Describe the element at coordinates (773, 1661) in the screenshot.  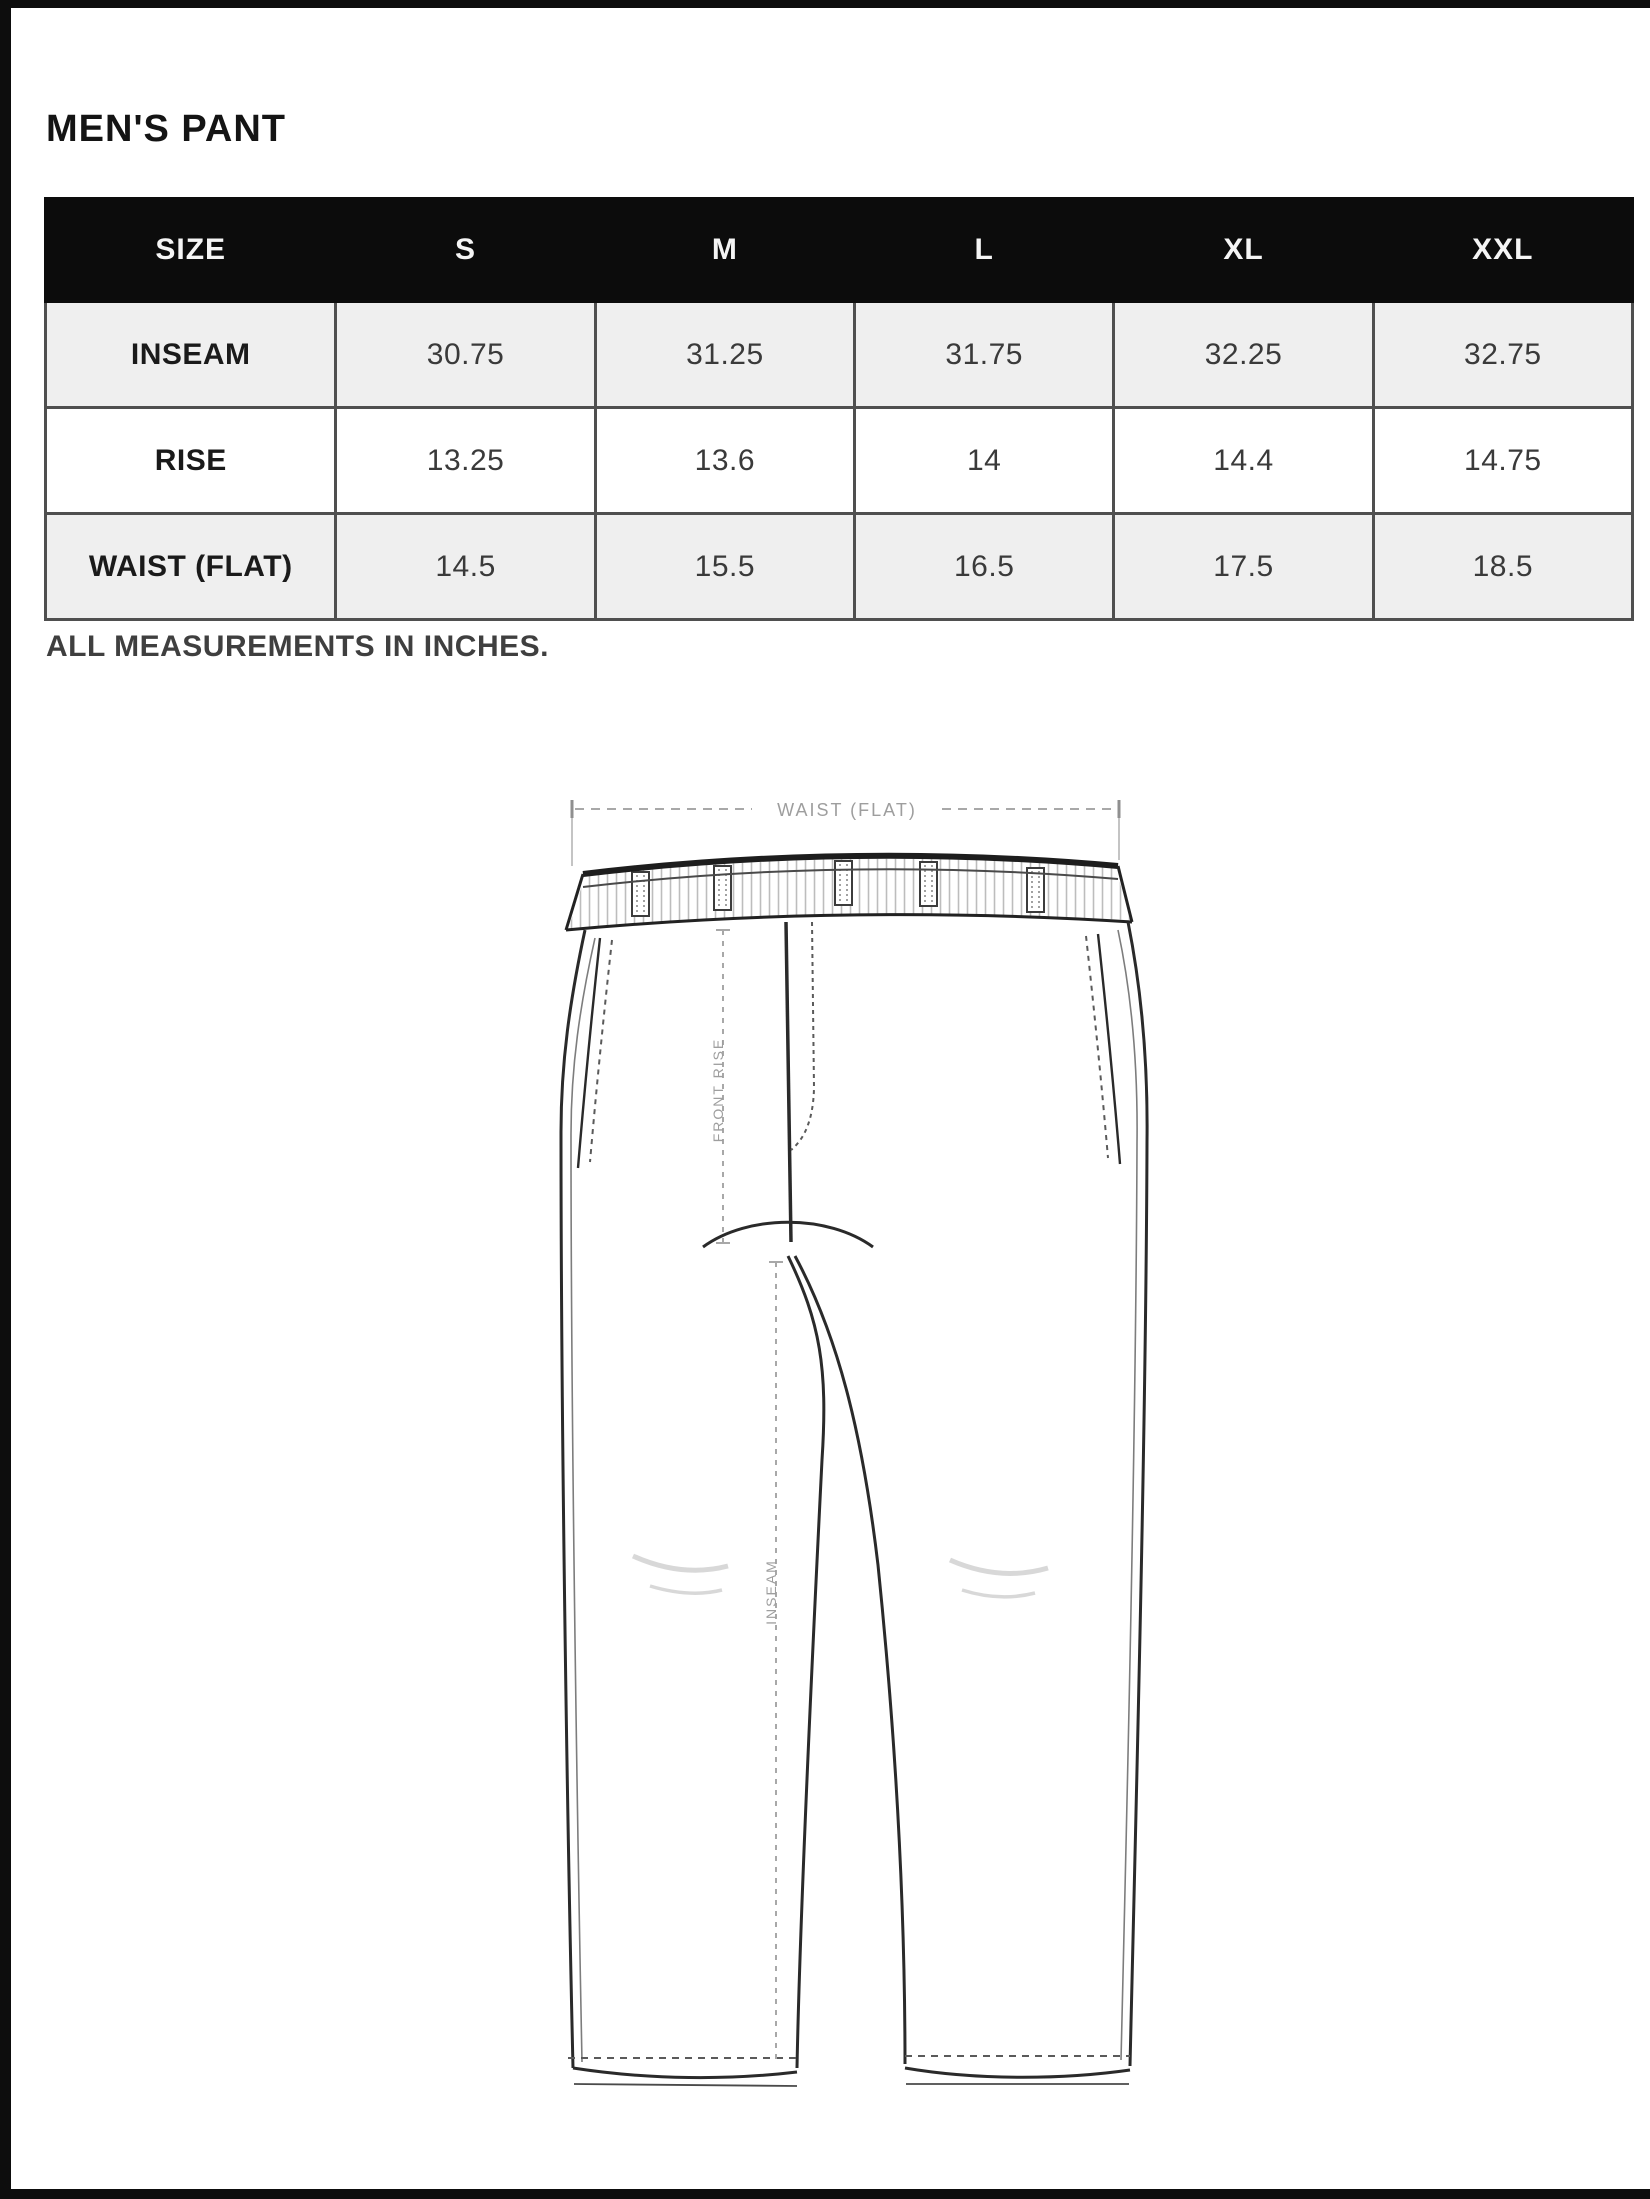
I see `inseam-dimension: INSEAM` at that location.